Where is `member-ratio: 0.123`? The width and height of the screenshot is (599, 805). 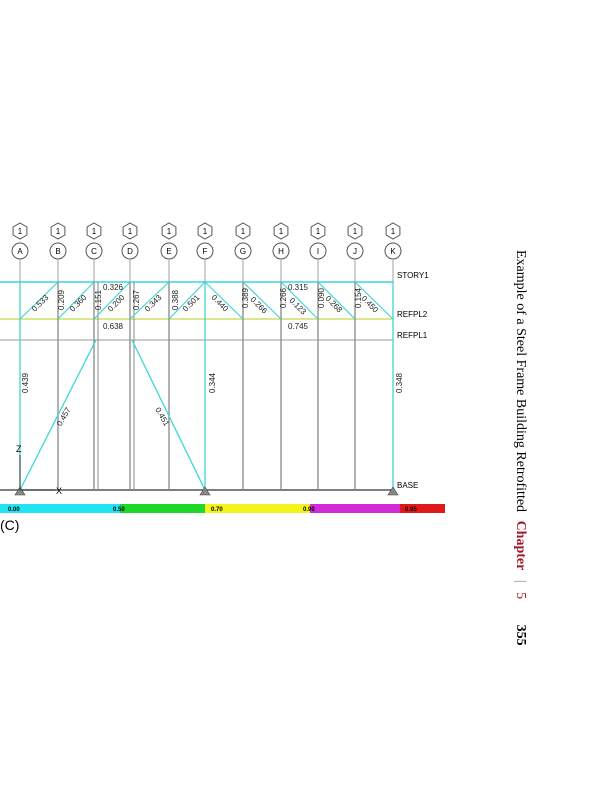
member-ratio: 0.123 is located at coordinates (298, 306).